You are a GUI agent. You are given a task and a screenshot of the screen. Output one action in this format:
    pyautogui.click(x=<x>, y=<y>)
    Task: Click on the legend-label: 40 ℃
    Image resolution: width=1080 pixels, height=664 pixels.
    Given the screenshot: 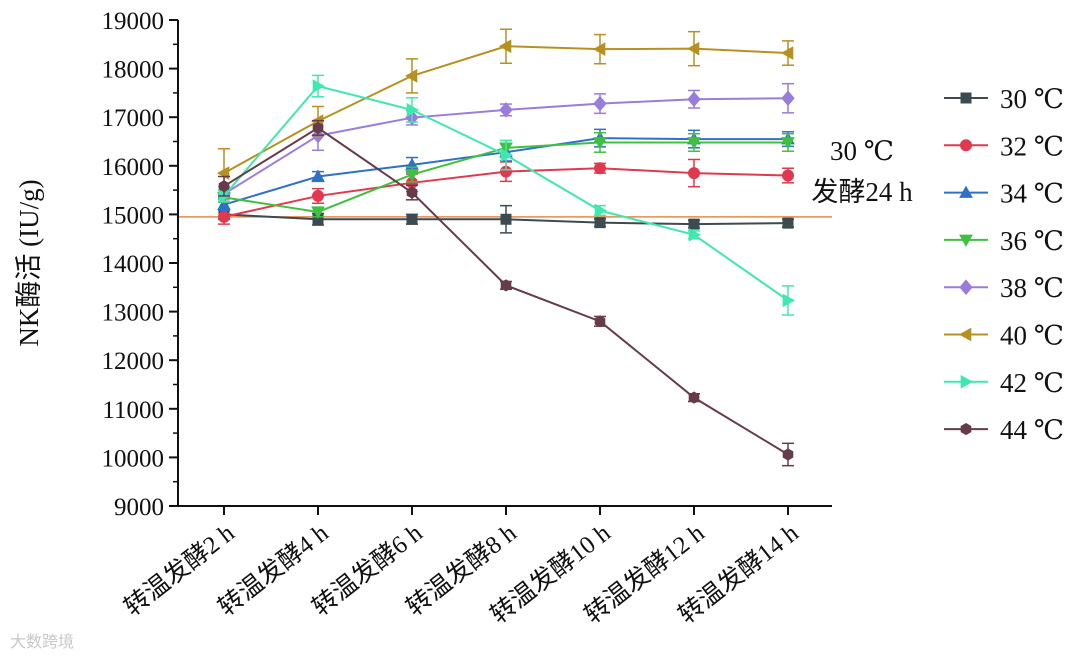 What is the action you would take?
    pyautogui.click(x=1032, y=336)
    